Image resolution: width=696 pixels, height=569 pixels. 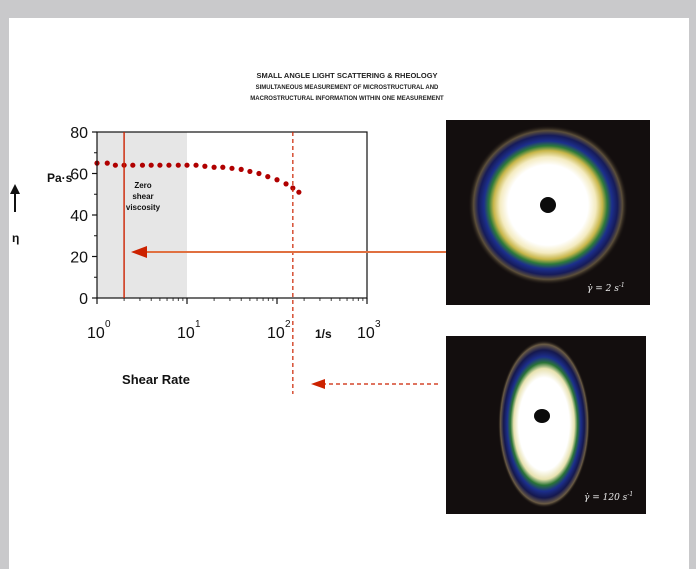 I want to click on y-tick-label: 60, so click(x=79, y=175).